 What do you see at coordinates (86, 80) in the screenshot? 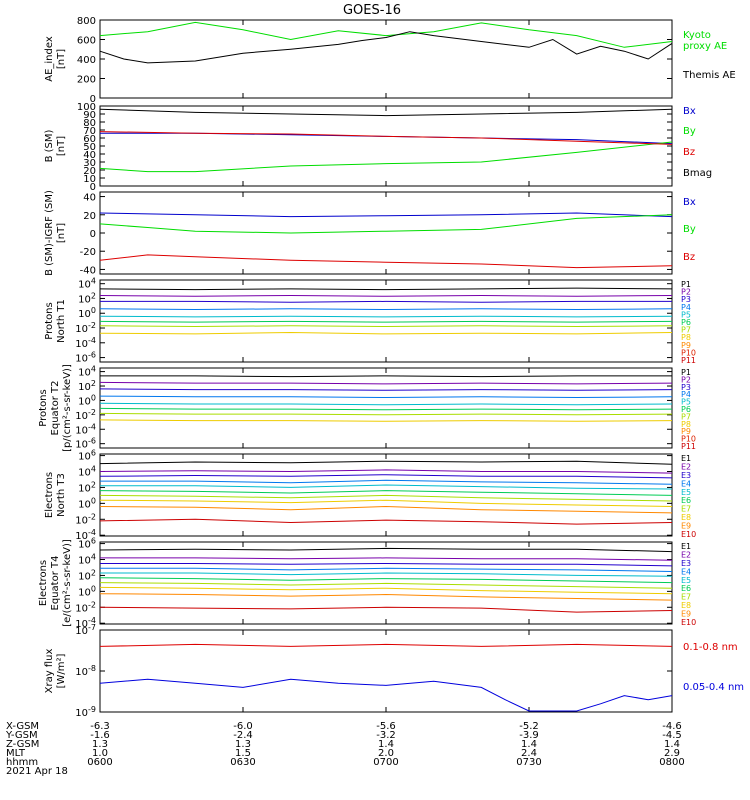
I see `y-tick-label: 200` at bounding box center [86, 80].